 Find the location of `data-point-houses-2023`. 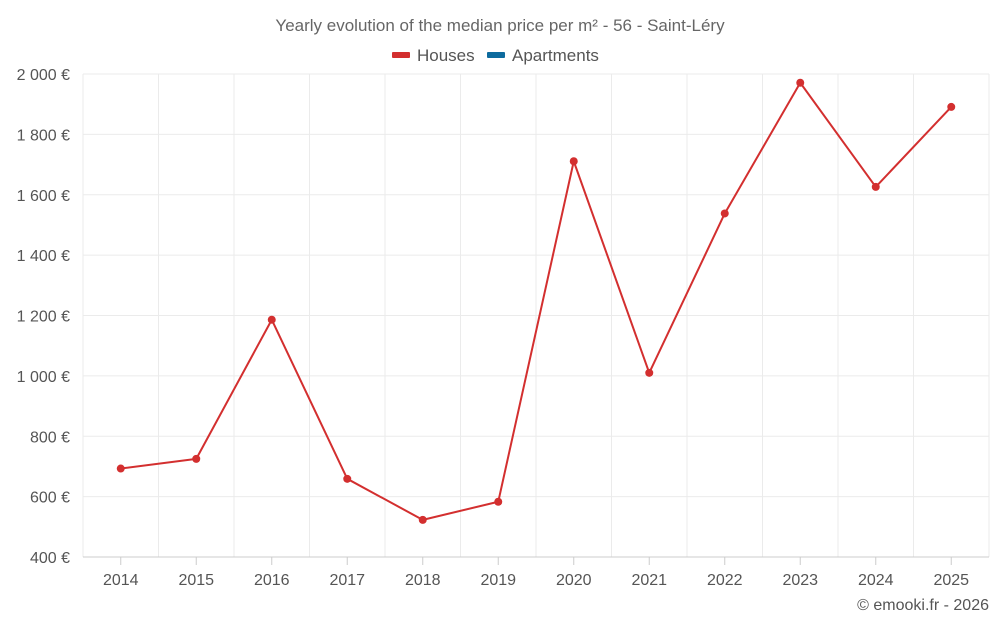

data-point-houses-2023 is located at coordinates (800, 82).